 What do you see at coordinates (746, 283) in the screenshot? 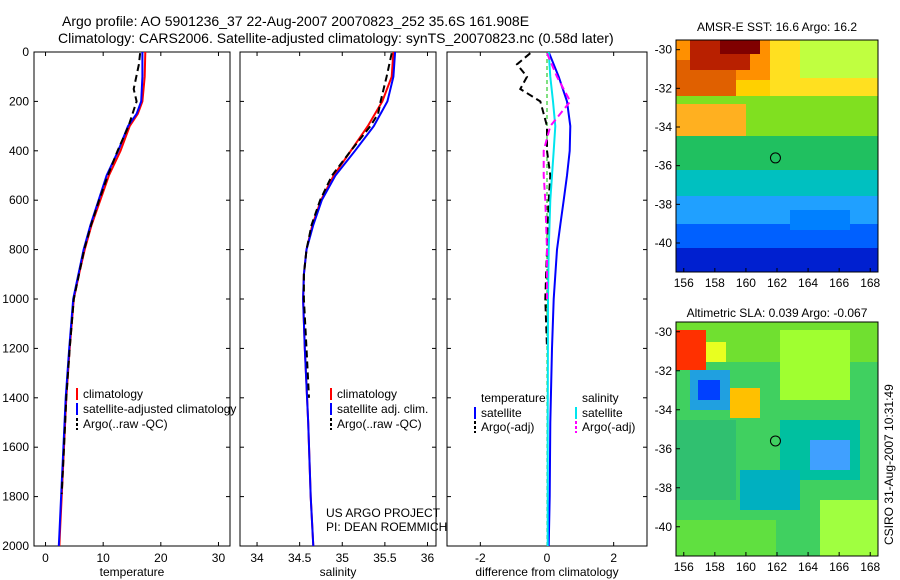
I see `sst-lon-tick-label: 160` at bounding box center [746, 283].